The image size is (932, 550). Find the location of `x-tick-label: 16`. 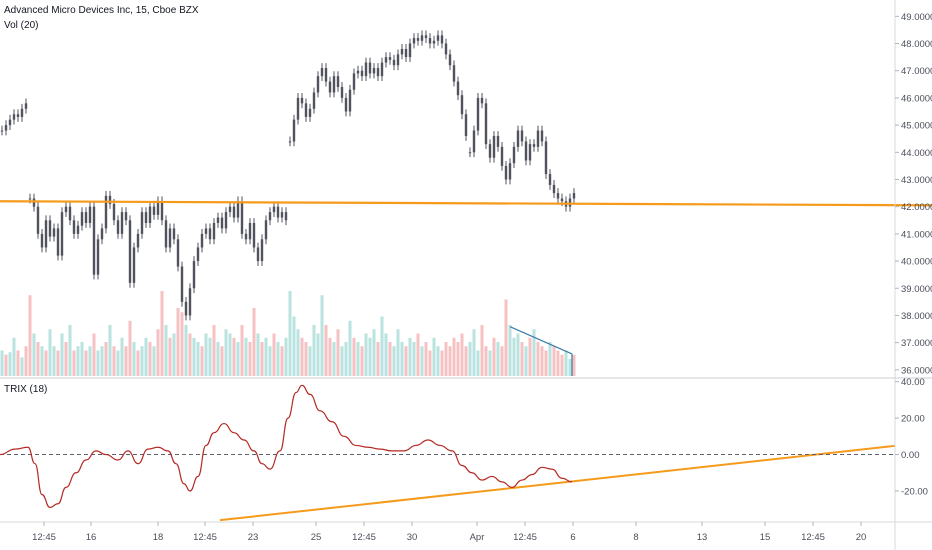

x-tick-label: 16 is located at coordinates (91, 537).